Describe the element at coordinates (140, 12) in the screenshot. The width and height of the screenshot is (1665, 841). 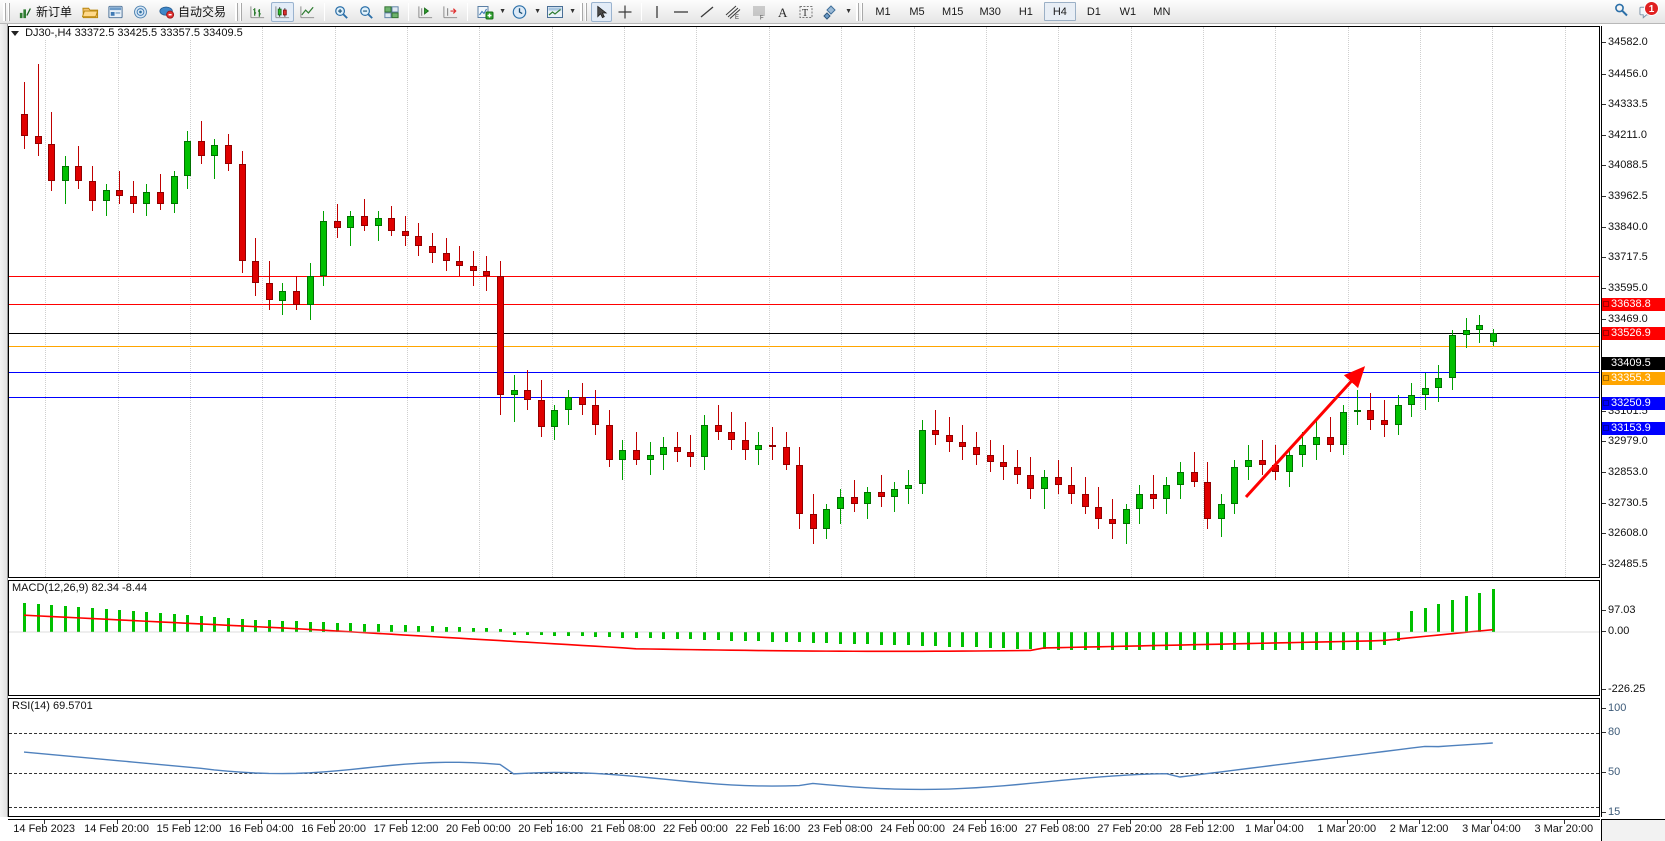
I see `signals-button` at that location.